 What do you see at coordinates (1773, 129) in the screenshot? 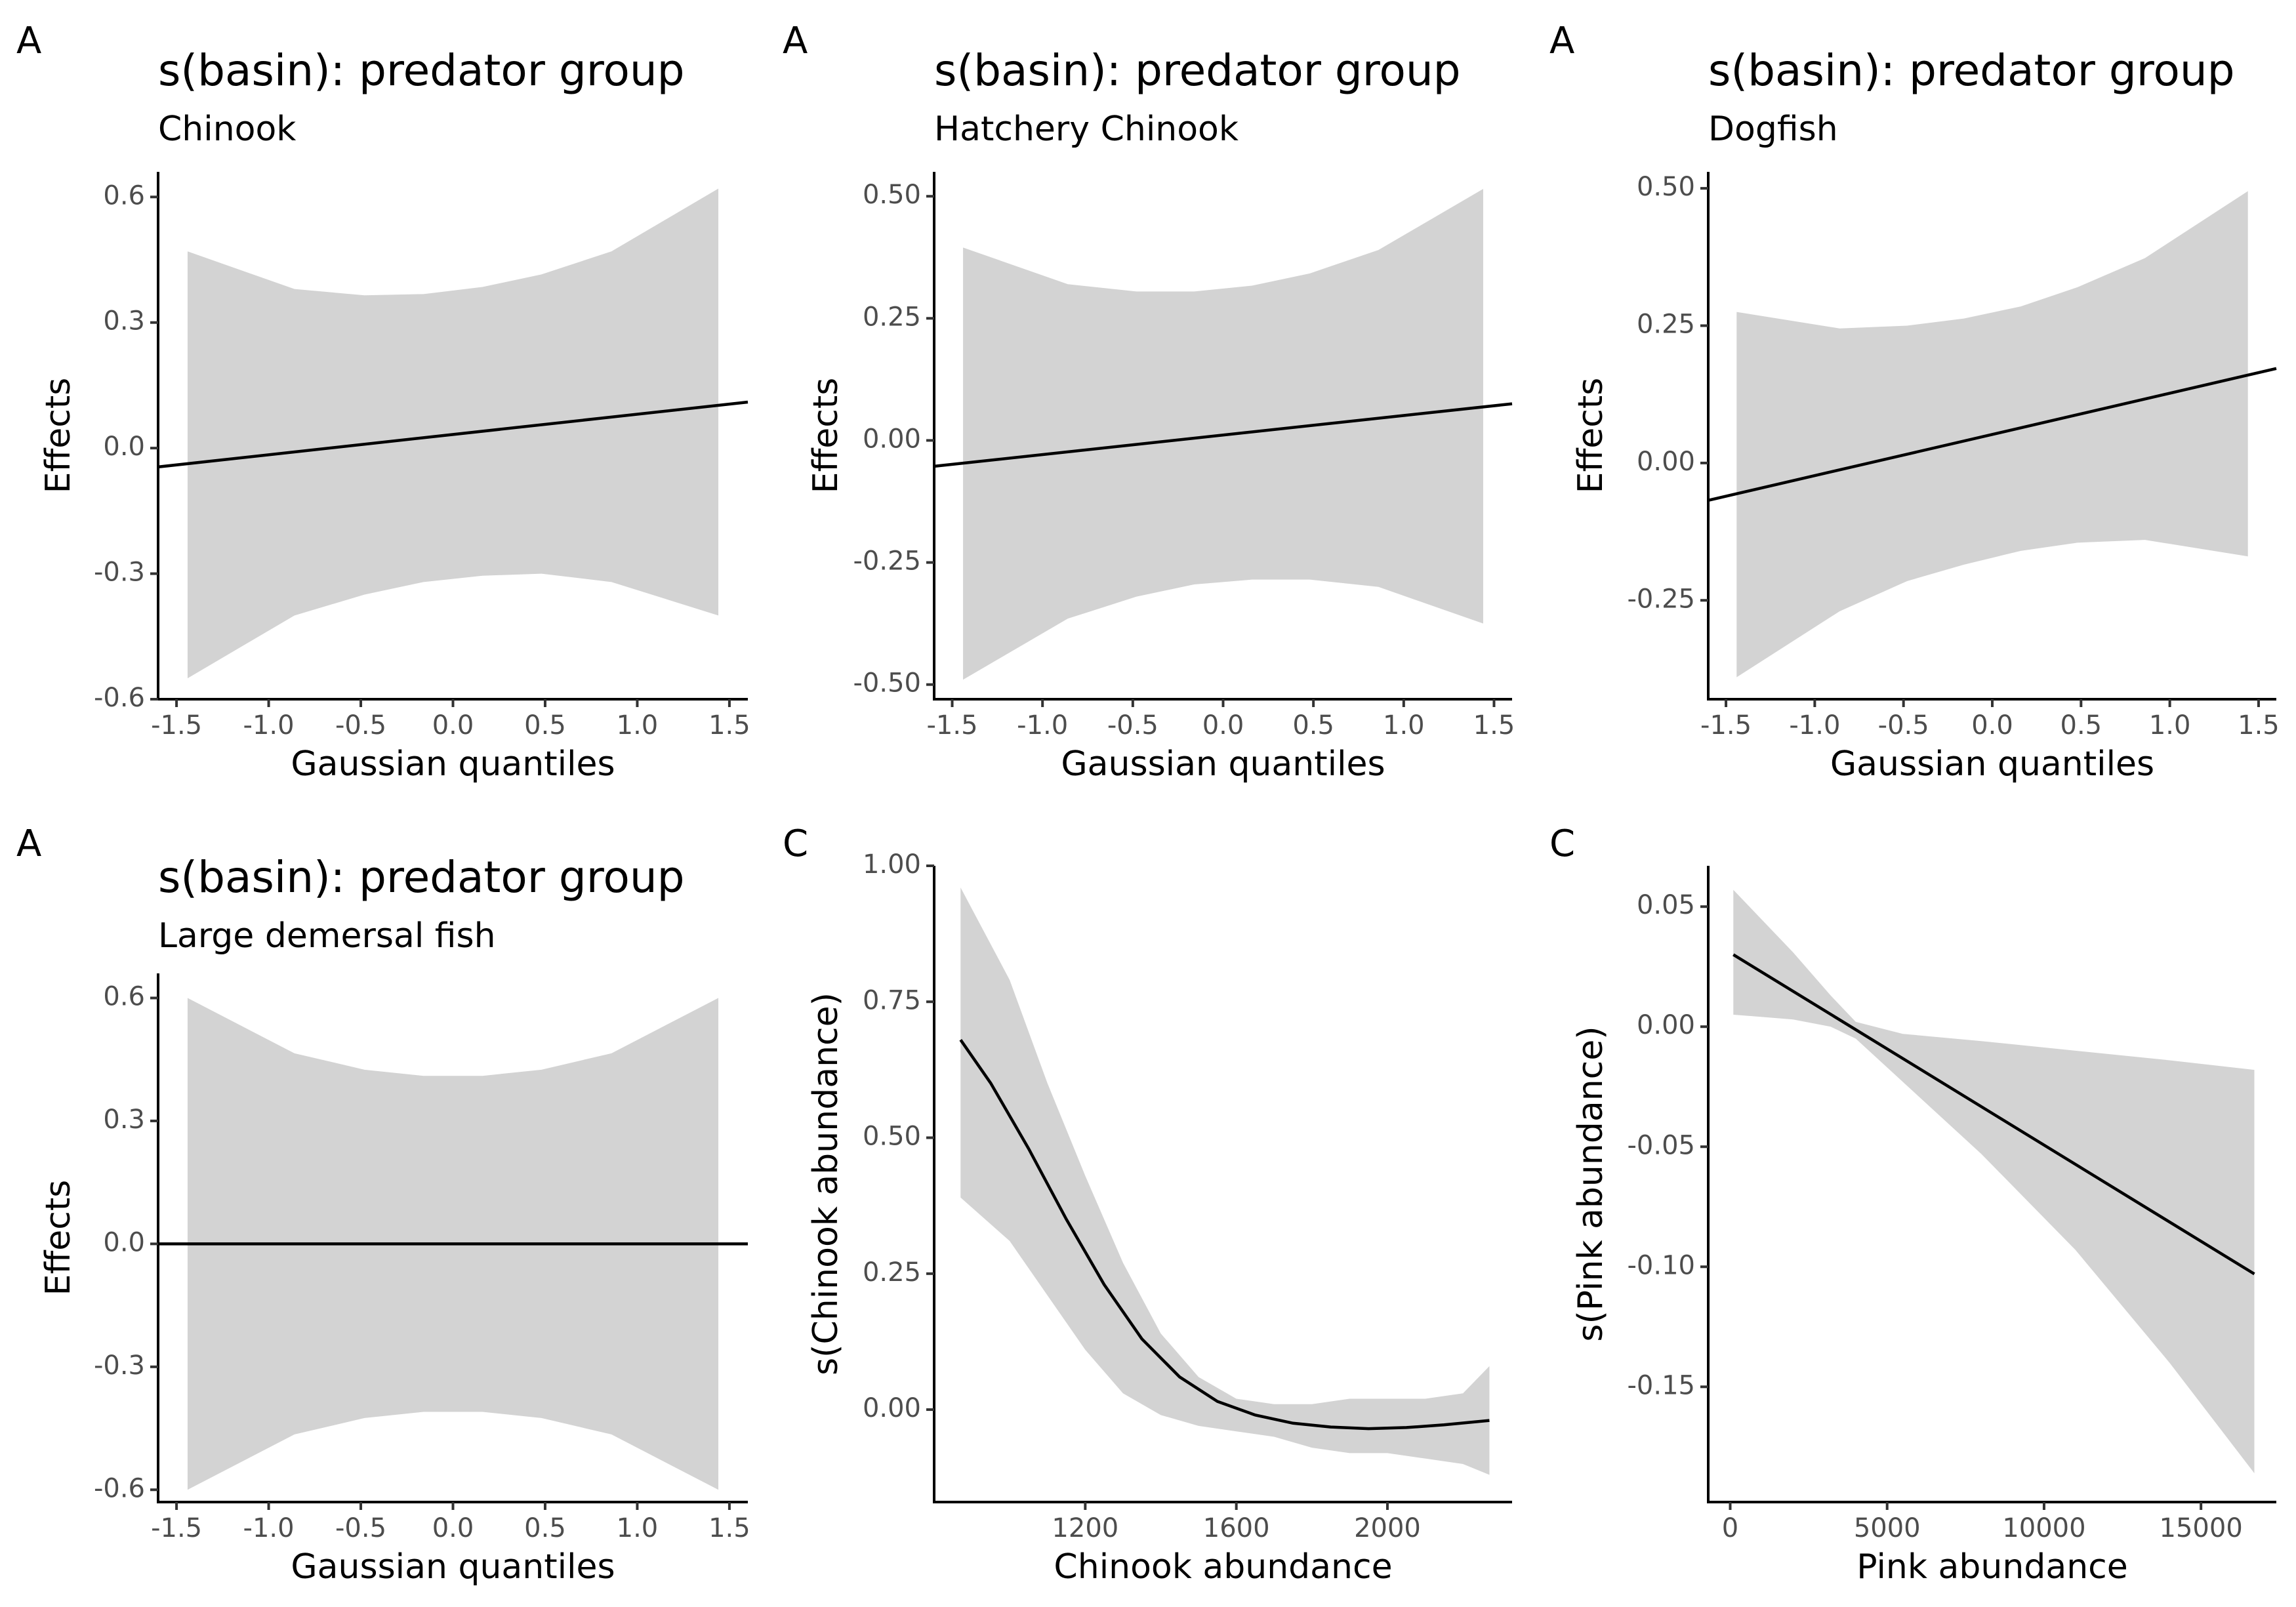
I see `panel-subtitle: Dogfish` at bounding box center [1773, 129].